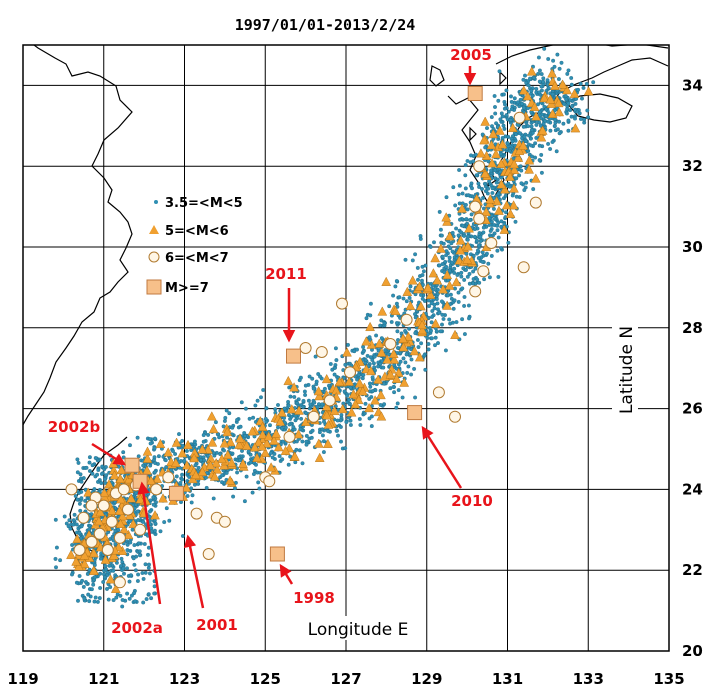 The width and height of the screenshot is (709, 697). I want to click on event-label-2010: 2010, so click(472, 501).